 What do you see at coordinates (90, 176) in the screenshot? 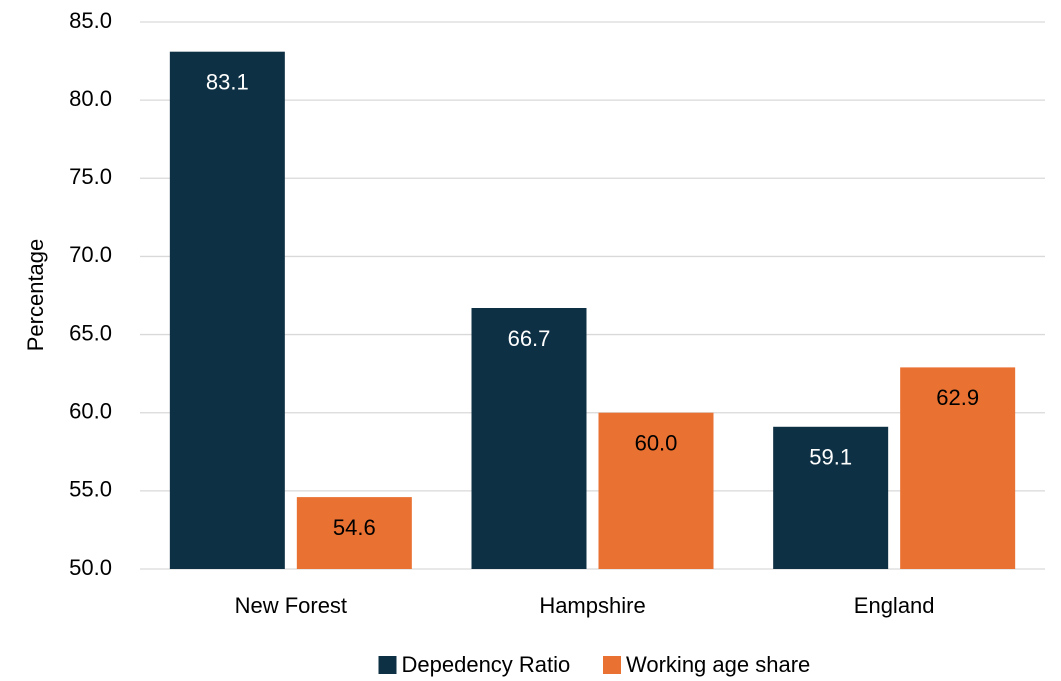
I see `y-tick-label: 75.0` at bounding box center [90, 176].